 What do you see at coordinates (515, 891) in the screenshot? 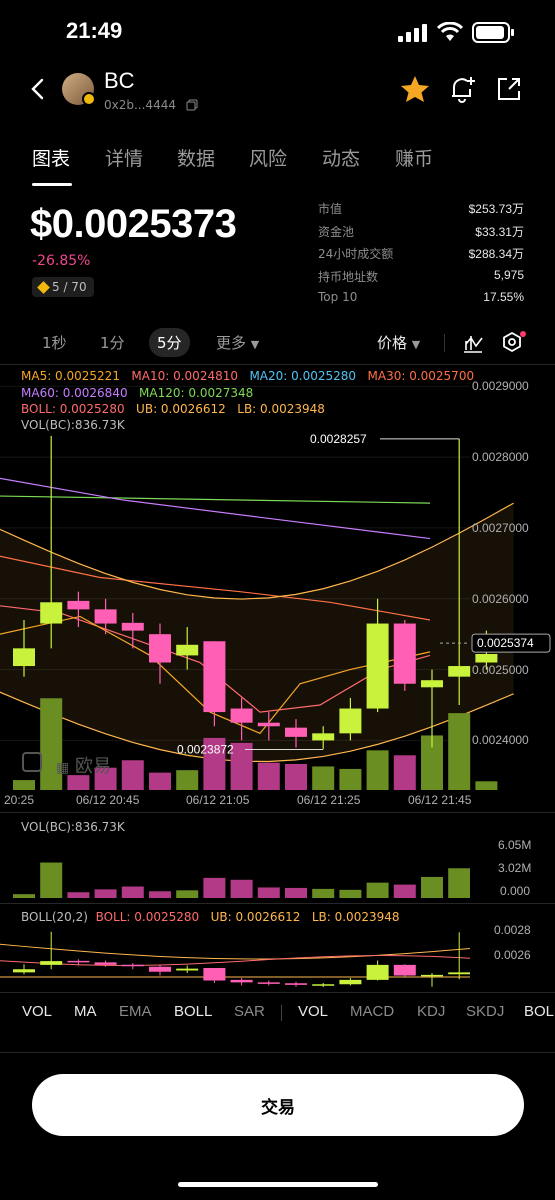
I see `volume-min-tick: 0.000` at bounding box center [515, 891].